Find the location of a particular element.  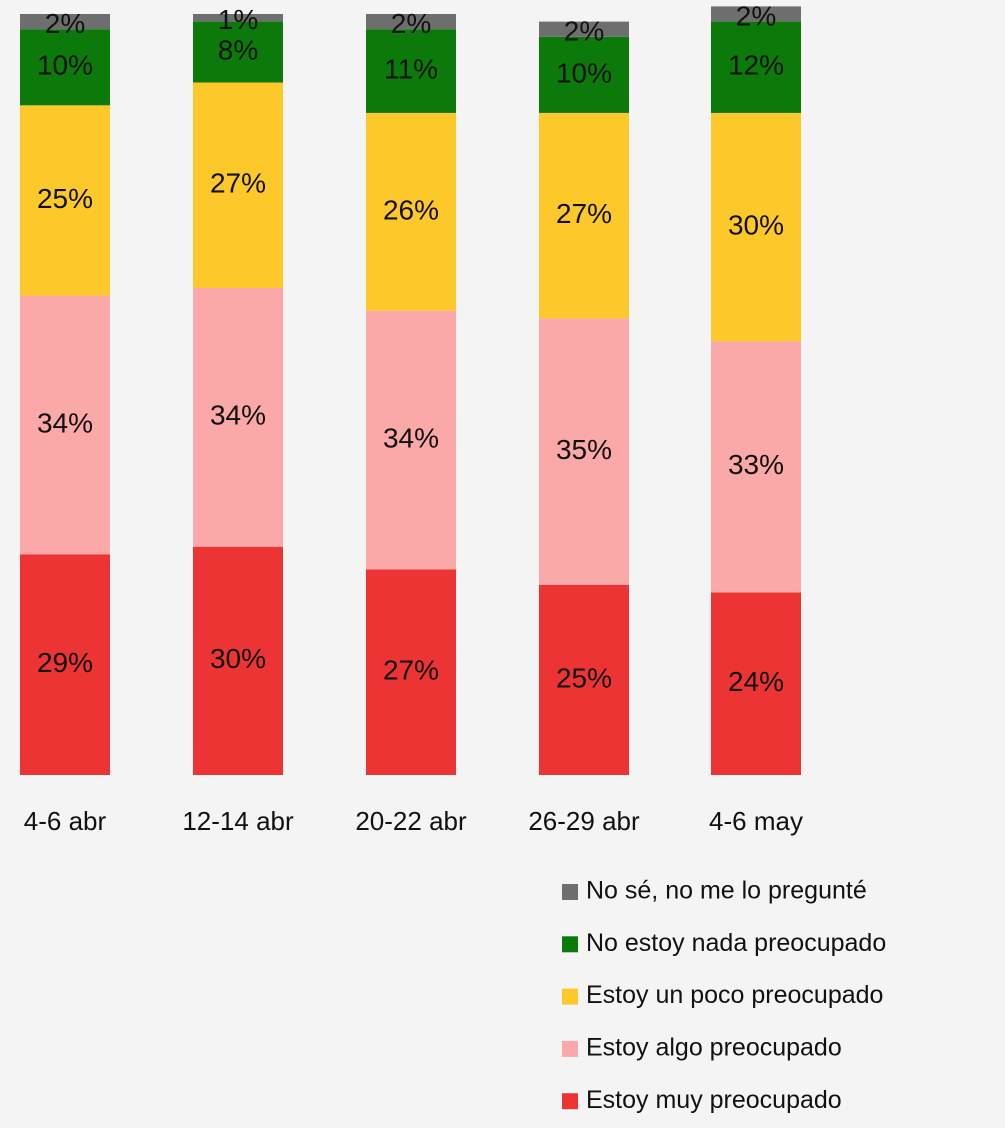

data-label: 11% is located at coordinates (411, 68).